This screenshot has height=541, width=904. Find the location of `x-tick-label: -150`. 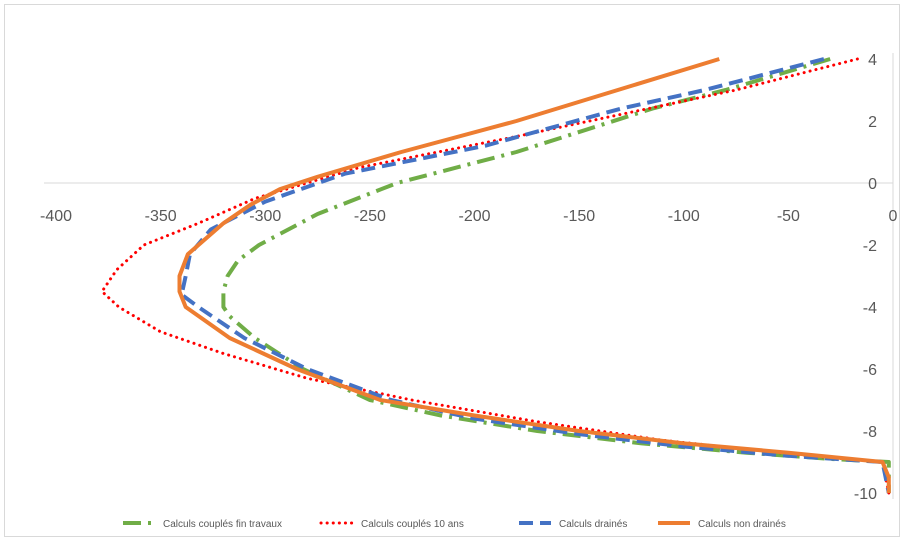

x-tick-label: -150 is located at coordinates (579, 216).